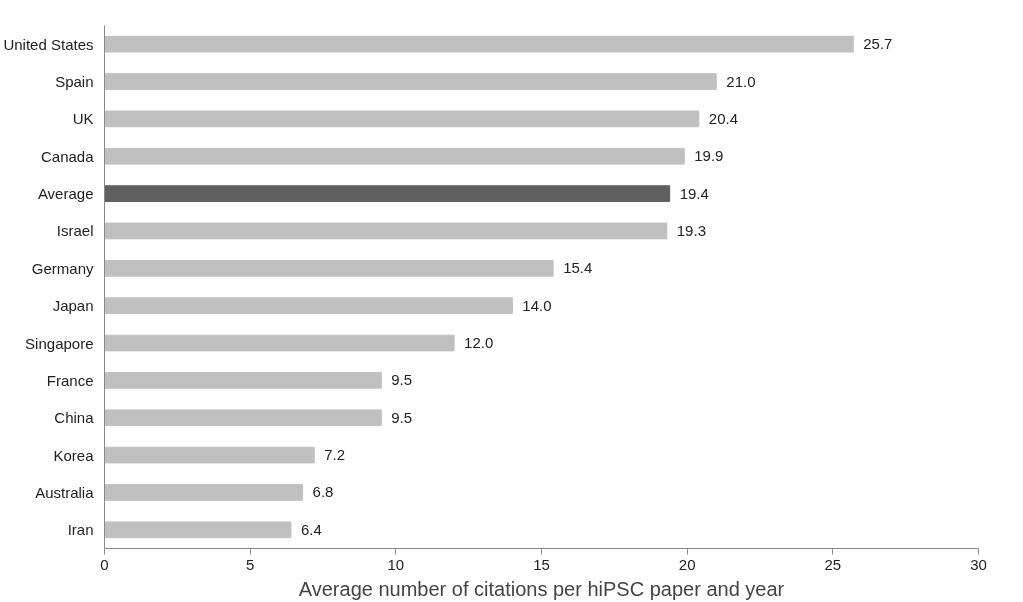  Describe the element at coordinates (978, 564) in the screenshot. I see `x-tick-label: 30` at that location.